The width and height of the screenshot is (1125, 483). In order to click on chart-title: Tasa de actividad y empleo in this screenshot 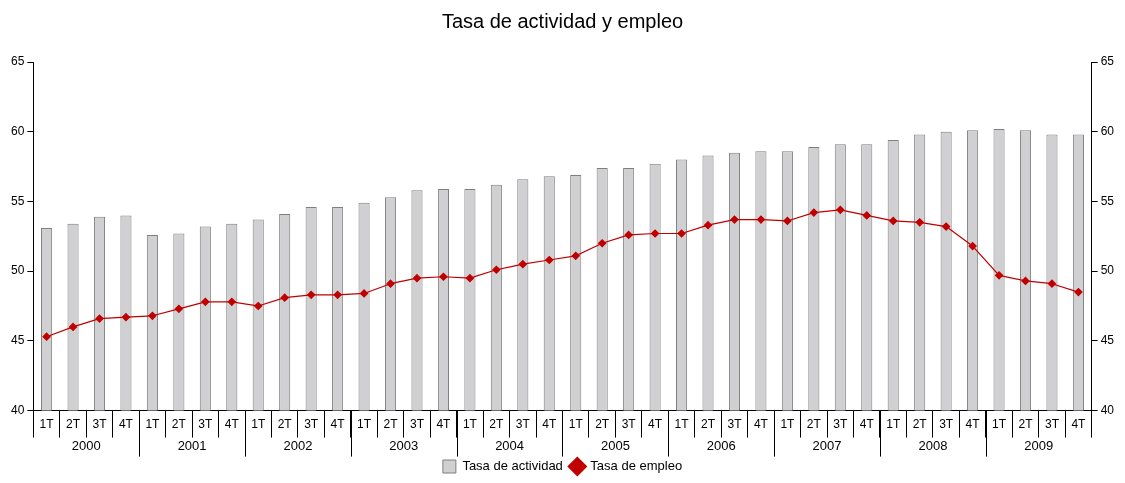, I will do `click(562, 20)`.